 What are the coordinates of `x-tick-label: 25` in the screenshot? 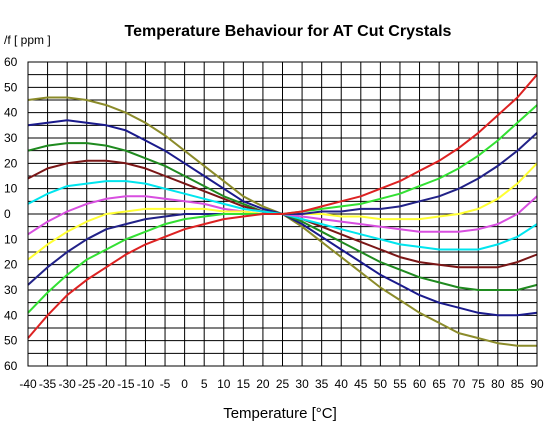 It's located at (283, 384).